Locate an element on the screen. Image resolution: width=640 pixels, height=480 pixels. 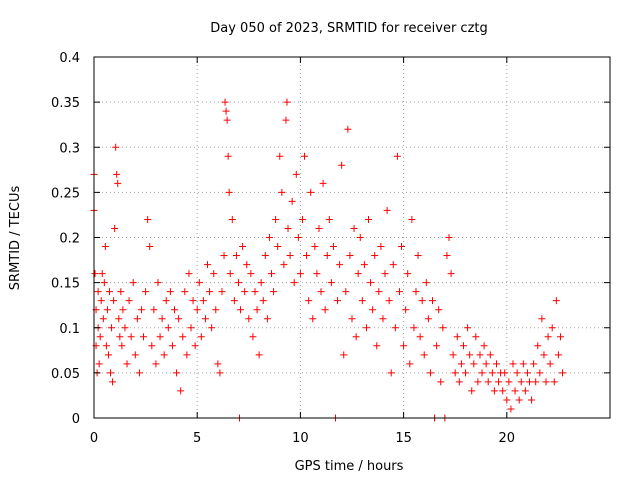
y-tick-label: 0.35 is located at coordinates (65, 103).